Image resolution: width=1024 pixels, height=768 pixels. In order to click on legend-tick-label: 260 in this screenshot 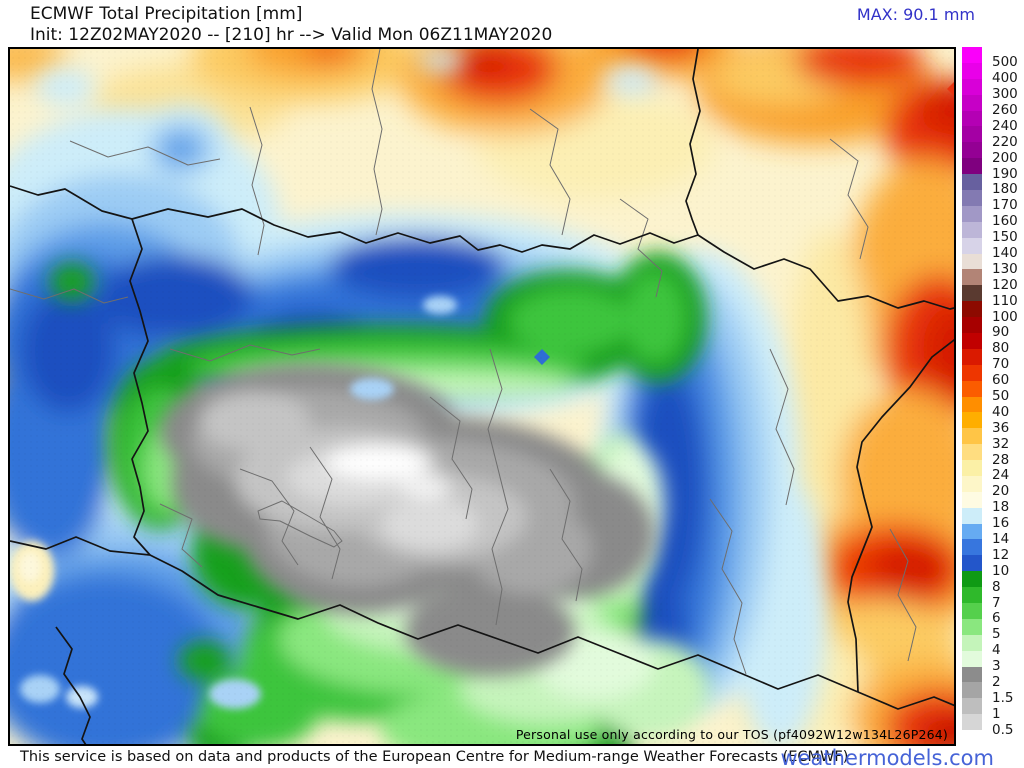, I will do `click(1005, 110)`.